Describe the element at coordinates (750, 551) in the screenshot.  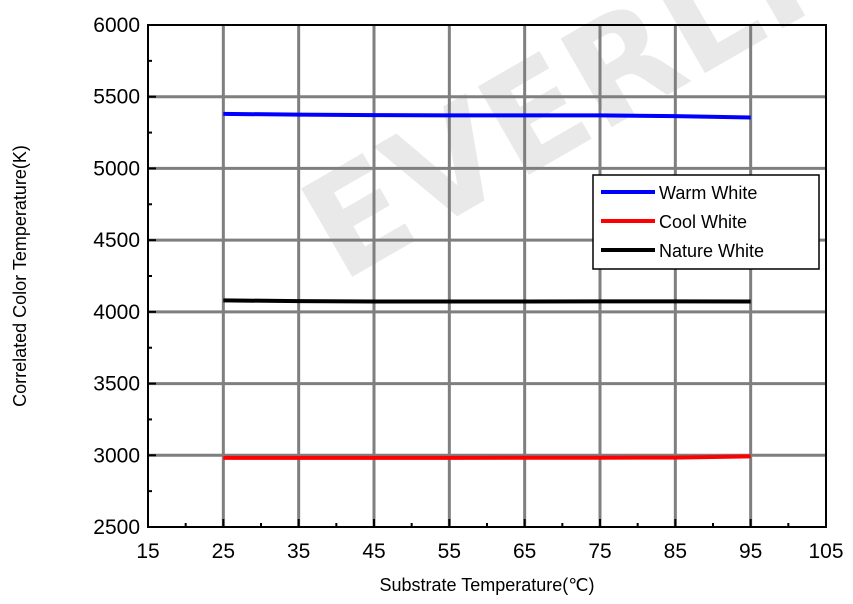
I see `x-tick-label: 95` at that location.